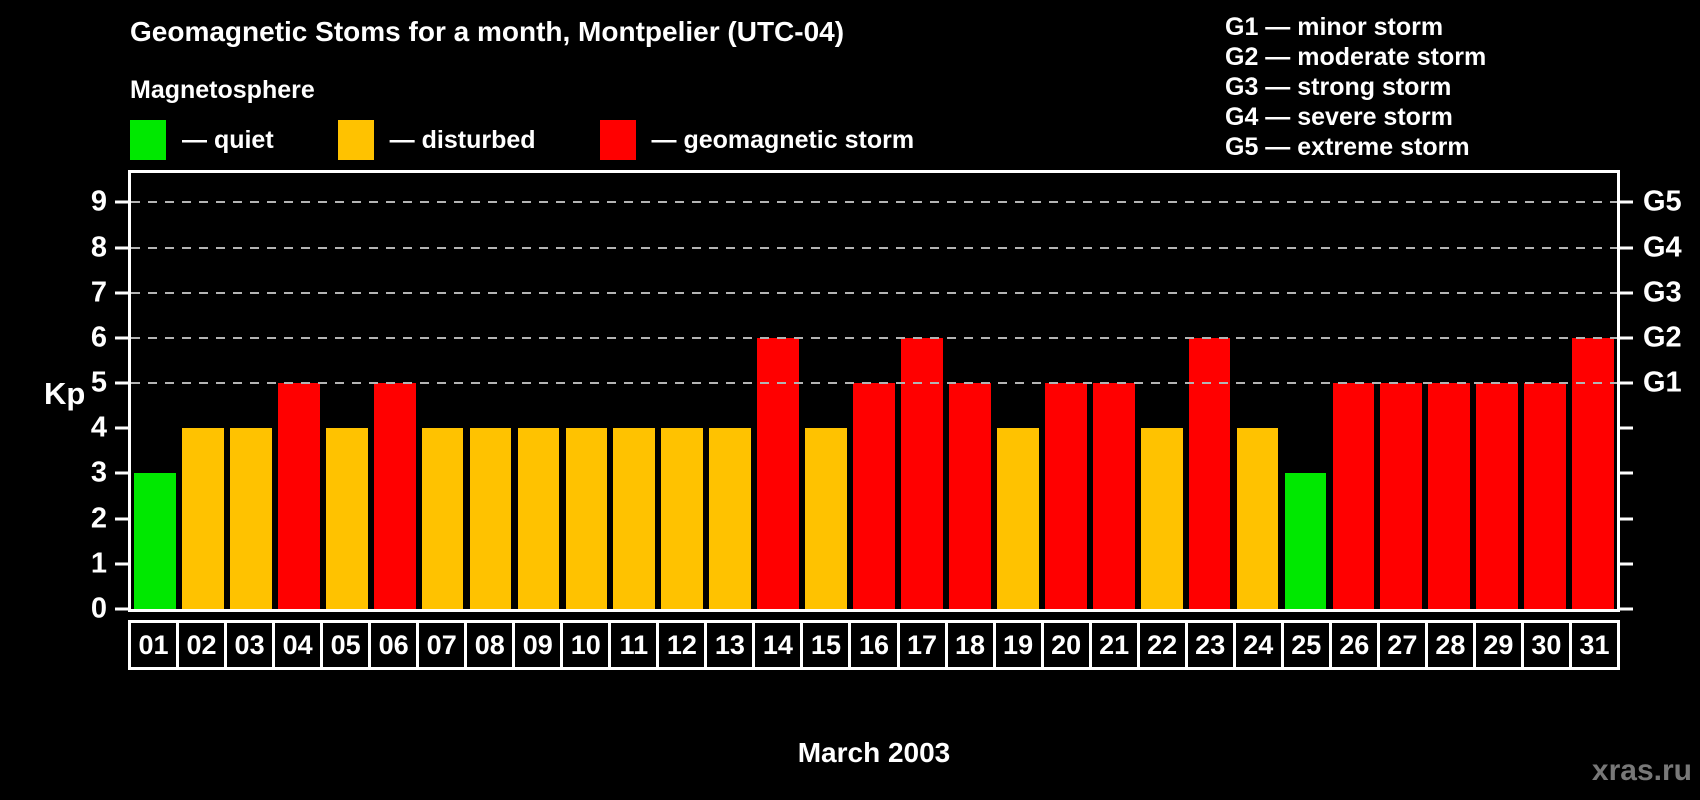  I want to click on y-tick-label-9: 9, so click(98, 201).